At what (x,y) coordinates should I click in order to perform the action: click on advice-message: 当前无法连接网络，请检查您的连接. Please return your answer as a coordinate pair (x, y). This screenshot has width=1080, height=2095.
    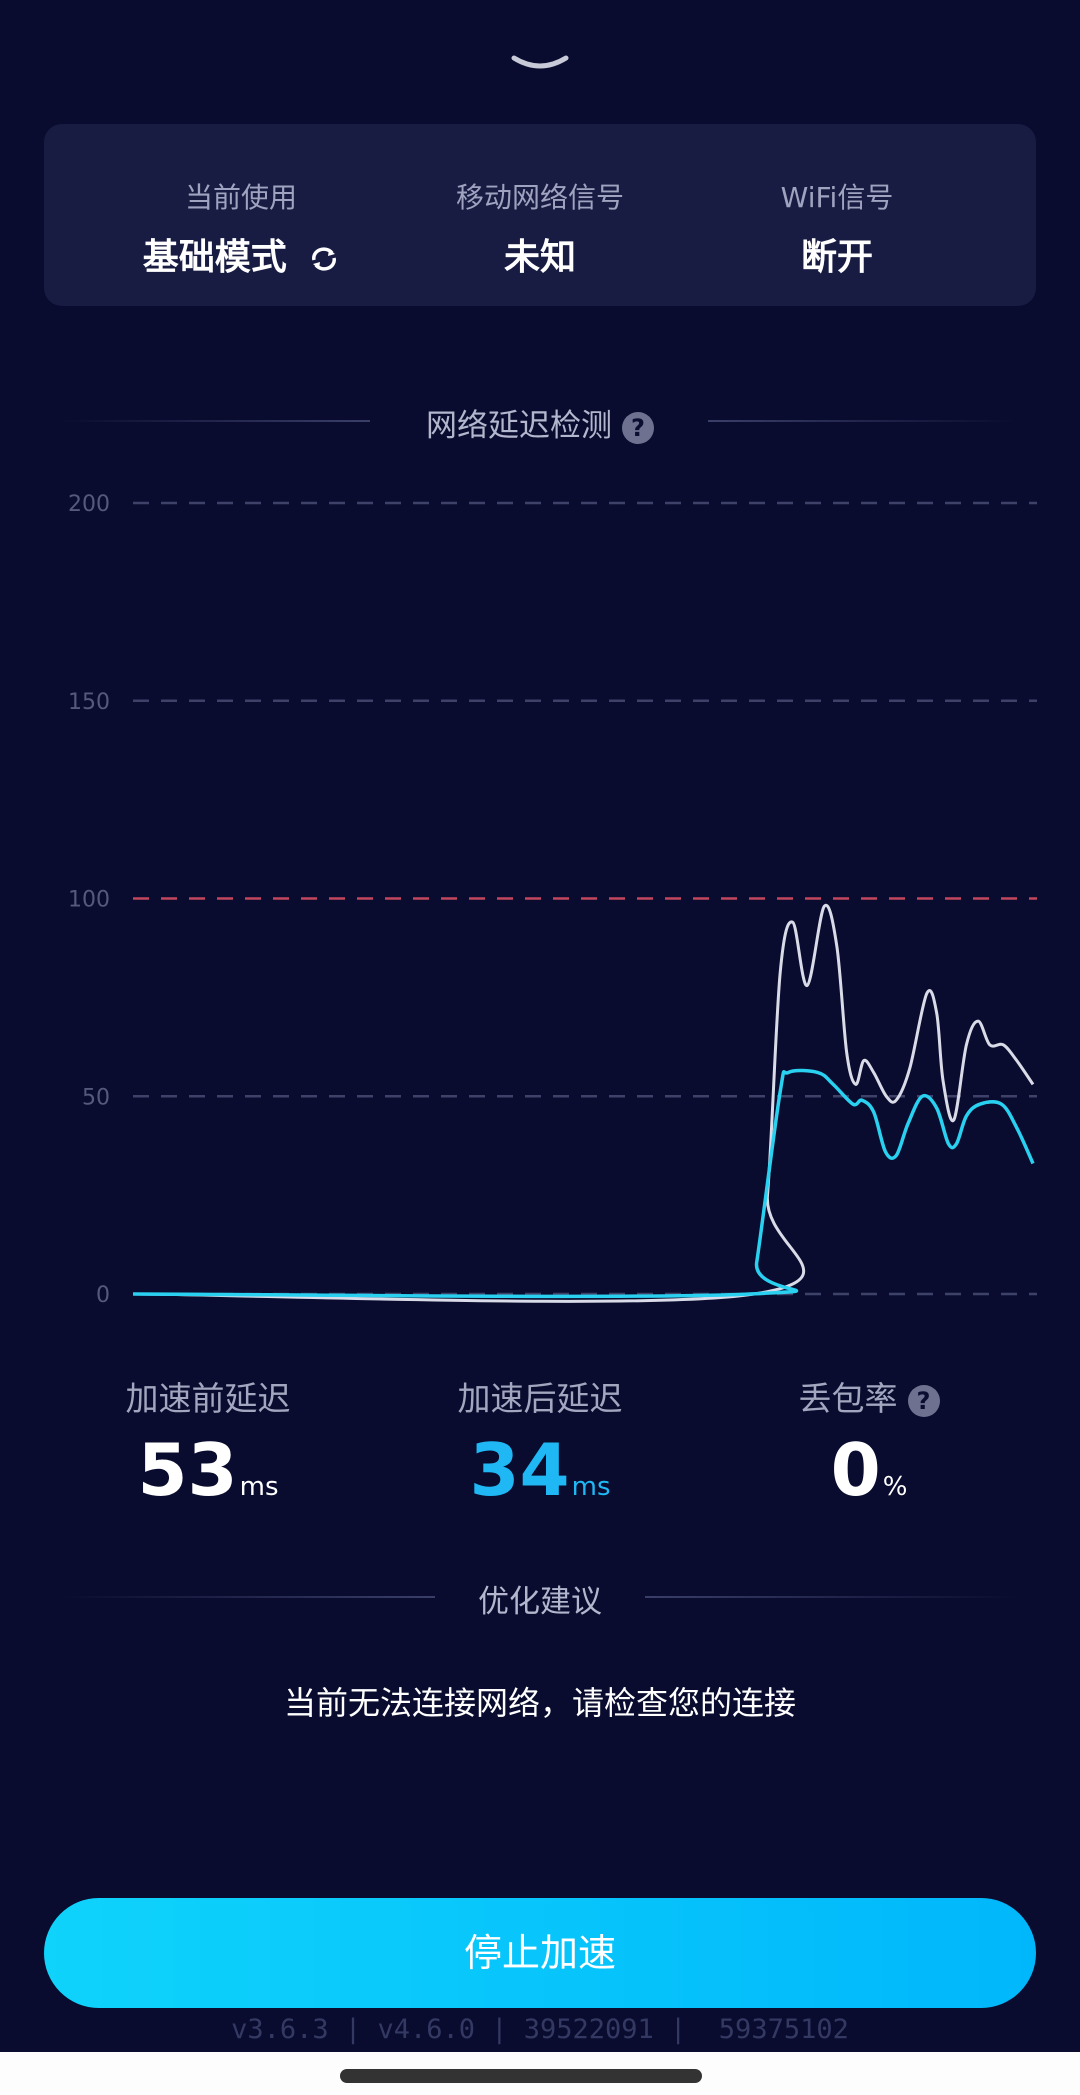
    Looking at the image, I should click on (539, 1703).